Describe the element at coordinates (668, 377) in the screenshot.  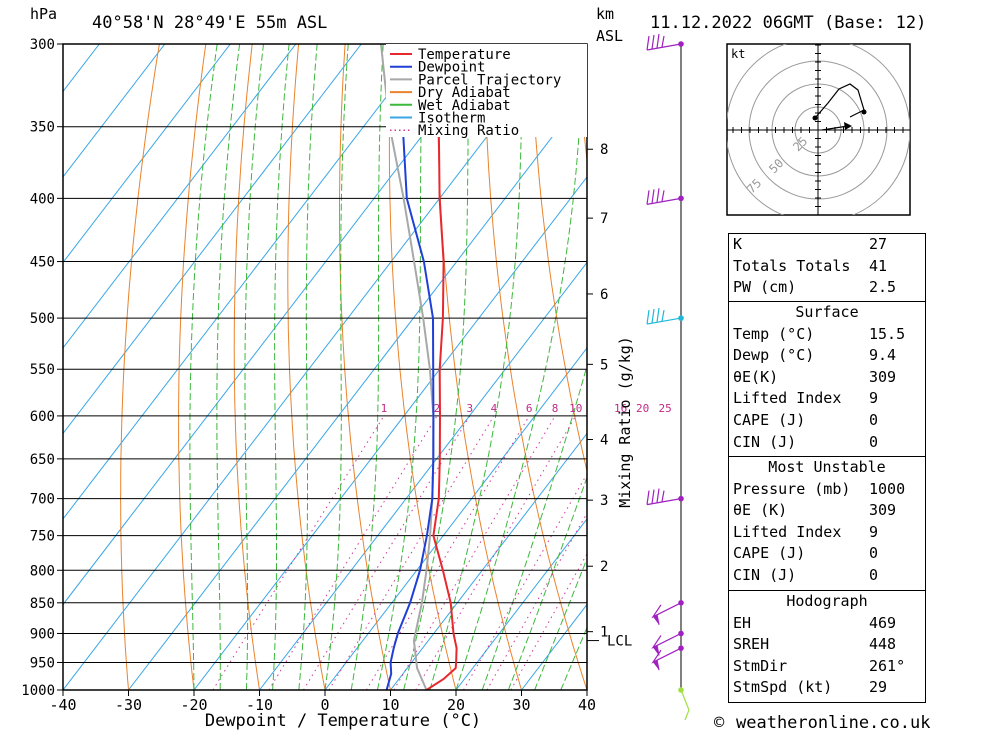
I see `wind-profile` at that location.